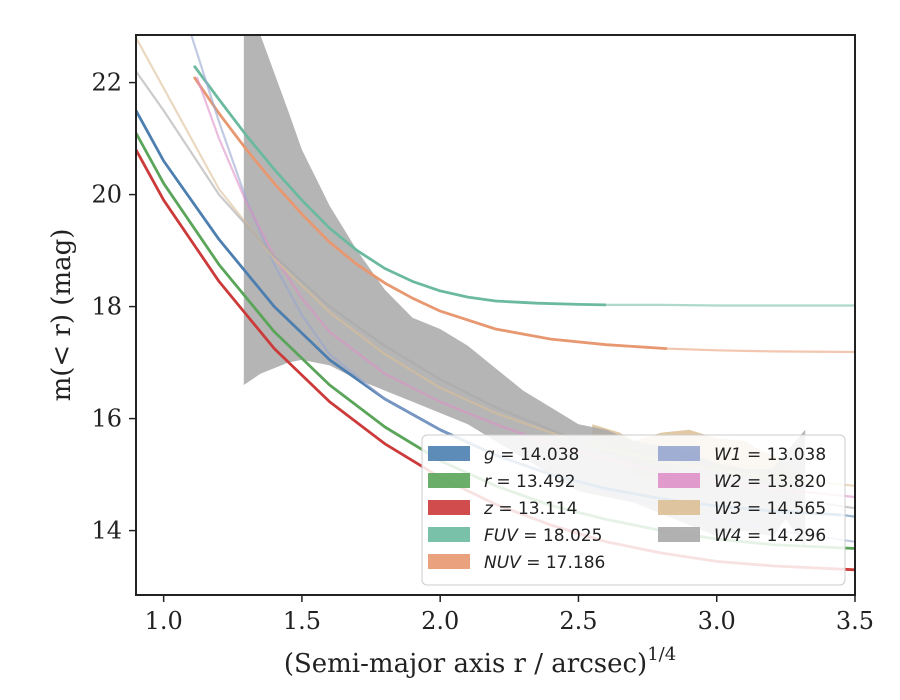 Image resolution: width=900 pixels, height=700 pixels. What do you see at coordinates (578, 621) in the screenshot?
I see `x-tick-label: 2.5` at bounding box center [578, 621].